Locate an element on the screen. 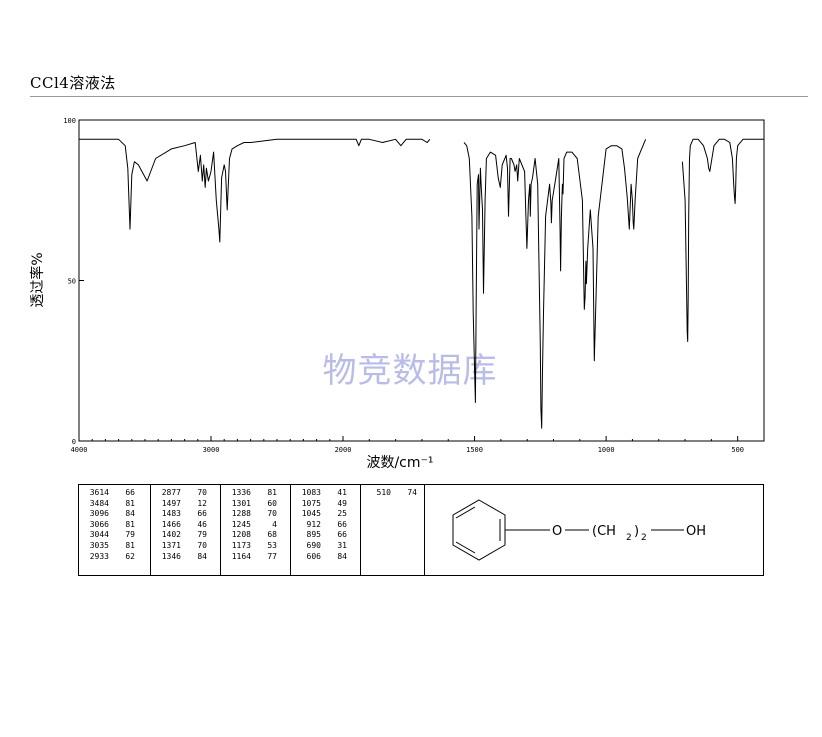 The width and height of the screenshot is (822, 737). x-tick-label: 500 is located at coordinates (737, 450).